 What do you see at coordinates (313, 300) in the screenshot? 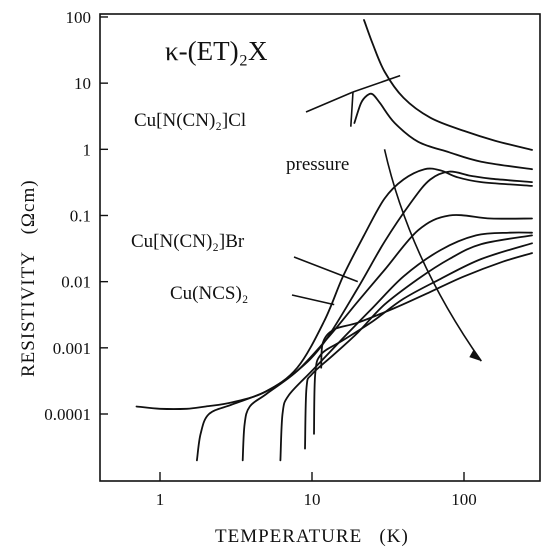
I see `ncs-pointer` at bounding box center [313, 300].